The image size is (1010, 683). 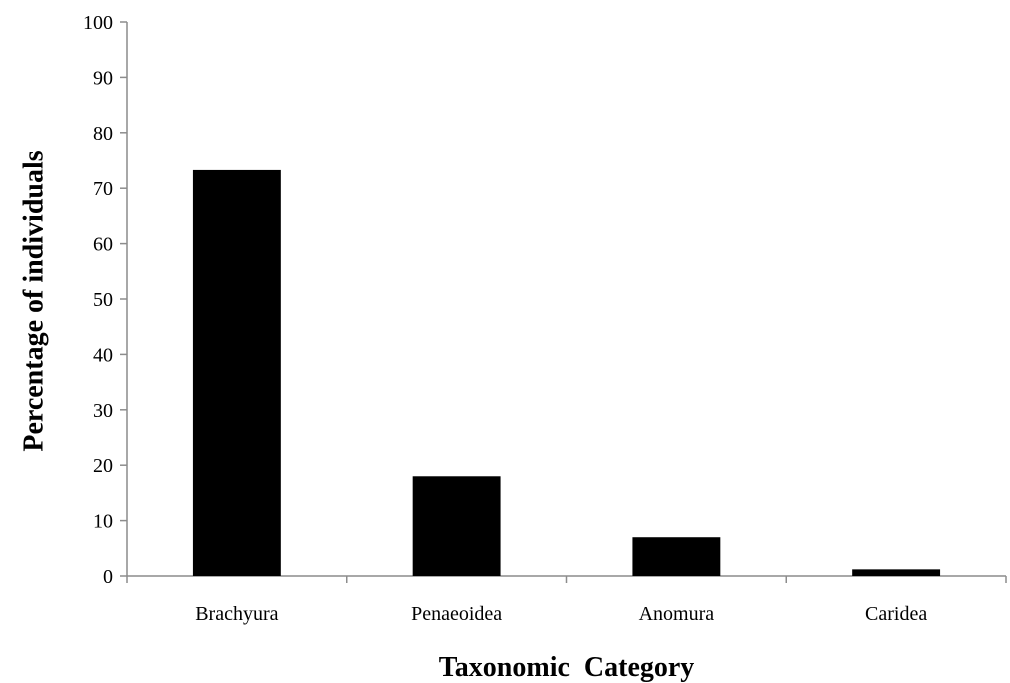 I want to click on x-tick-label-caridea: Caridea, so click(x=896, y=614).